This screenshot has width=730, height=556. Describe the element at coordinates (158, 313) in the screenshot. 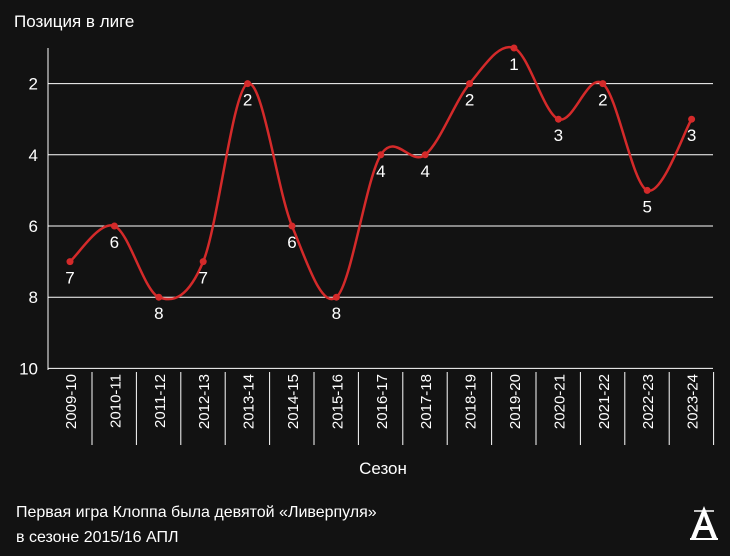

I see `data-label-2011-12: 8` at that location.